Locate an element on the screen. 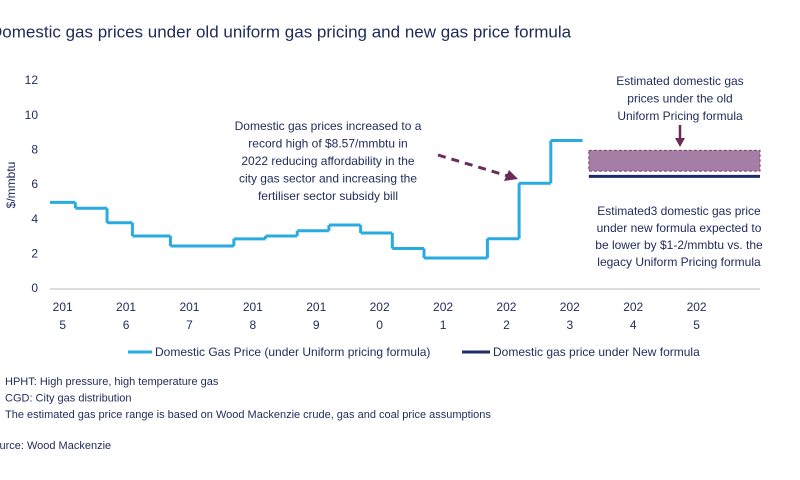 This screenshot has width=800, height=480. annotation: Domestic gas prices increased to a is located at coordinates (328, 126).